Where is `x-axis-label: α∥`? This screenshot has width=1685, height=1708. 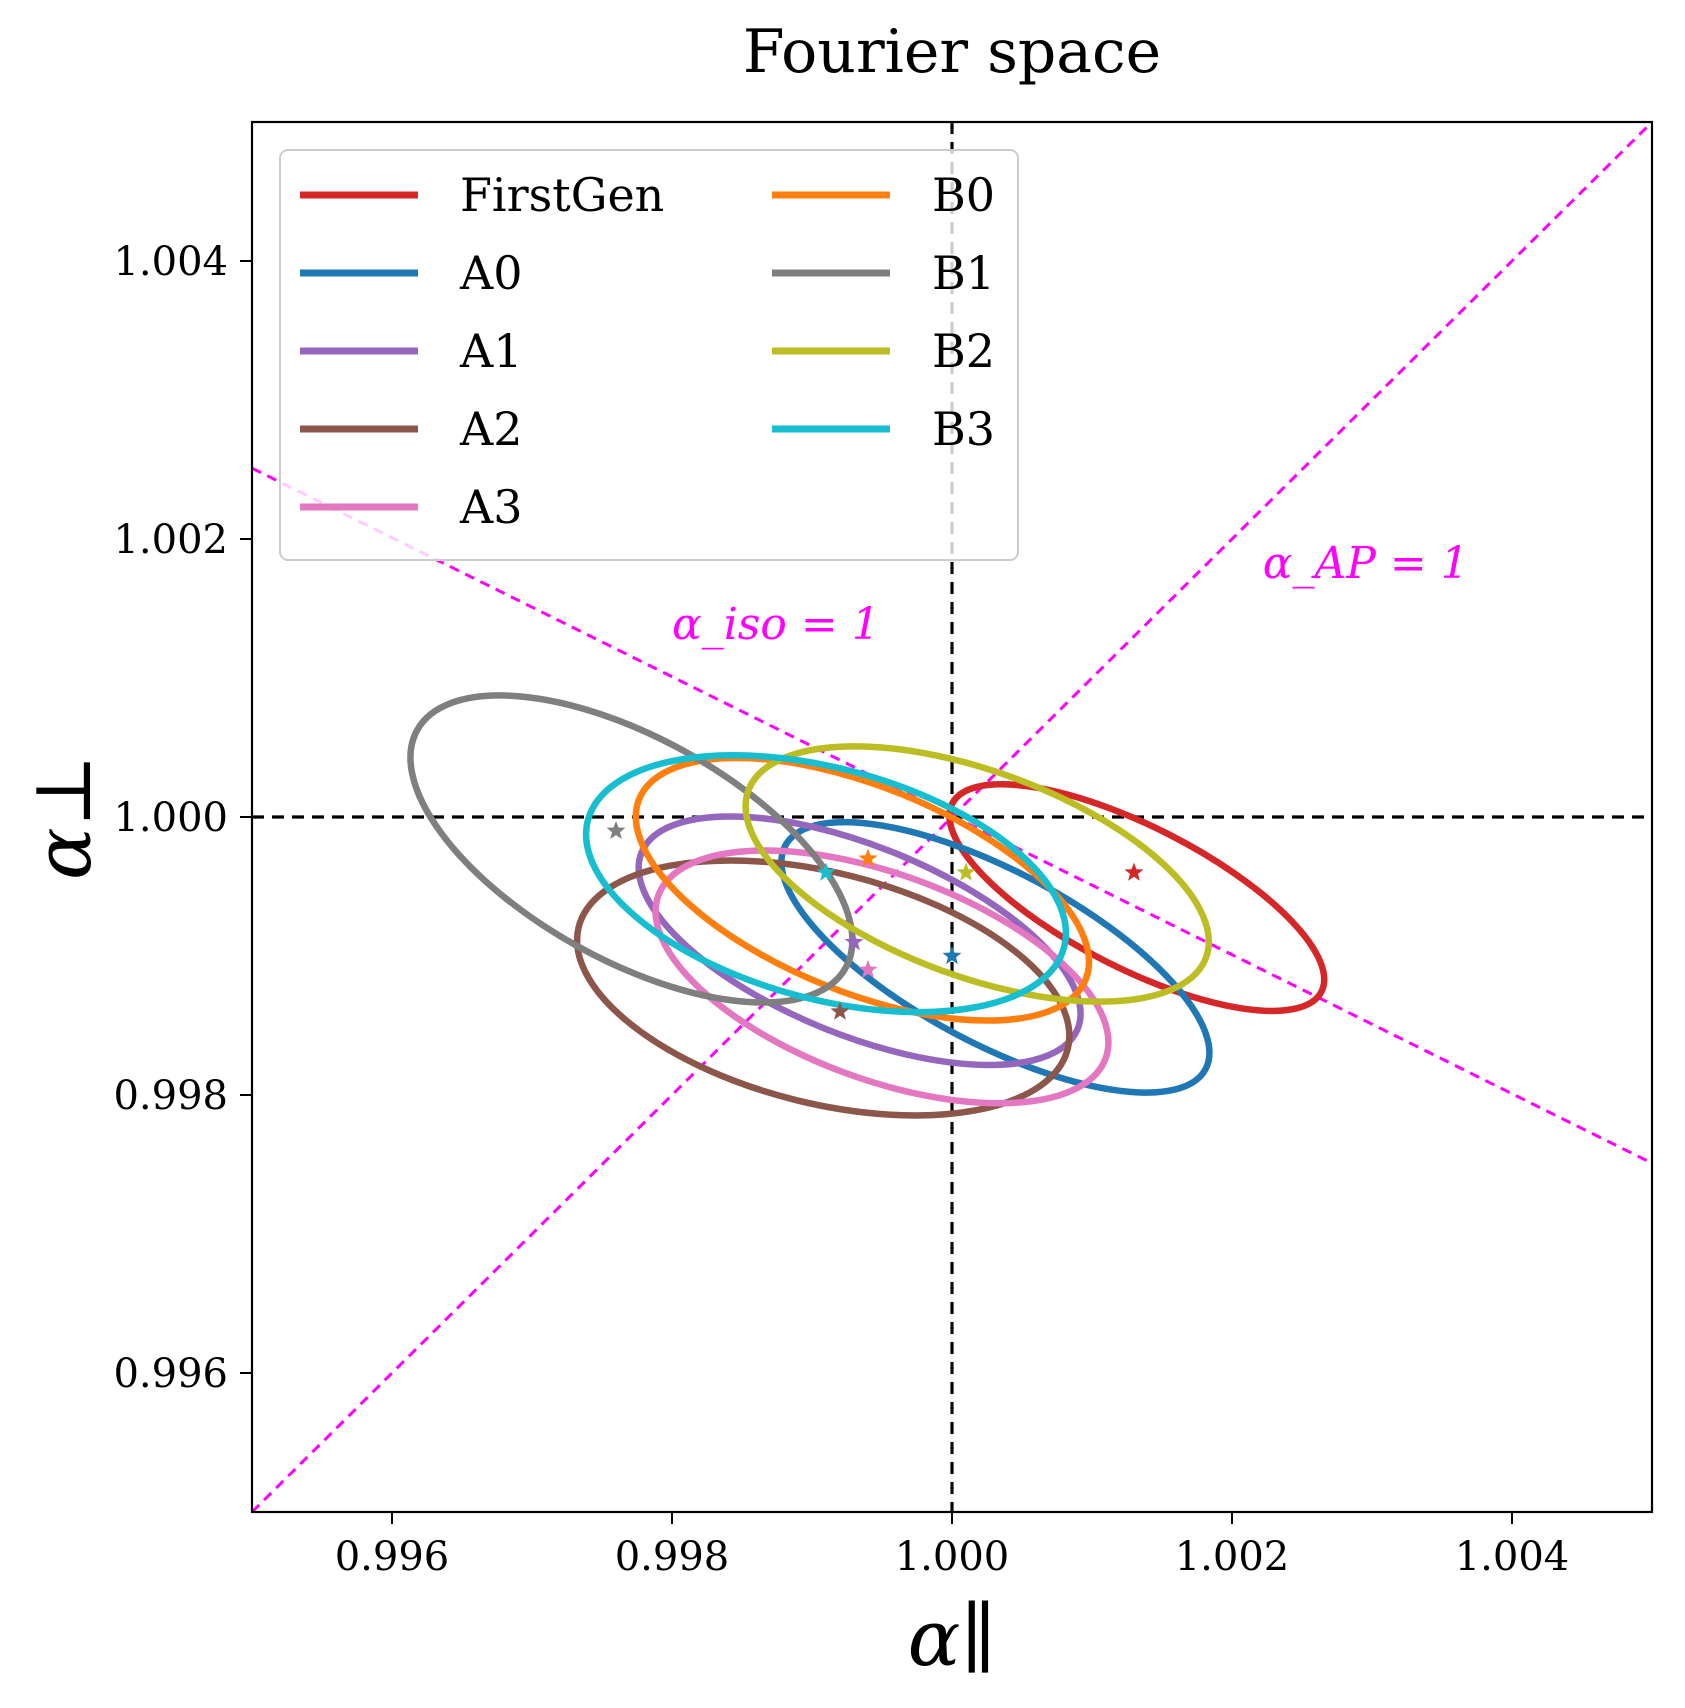
x-axis-label: α∥ is located at coordinates (952, 1639).